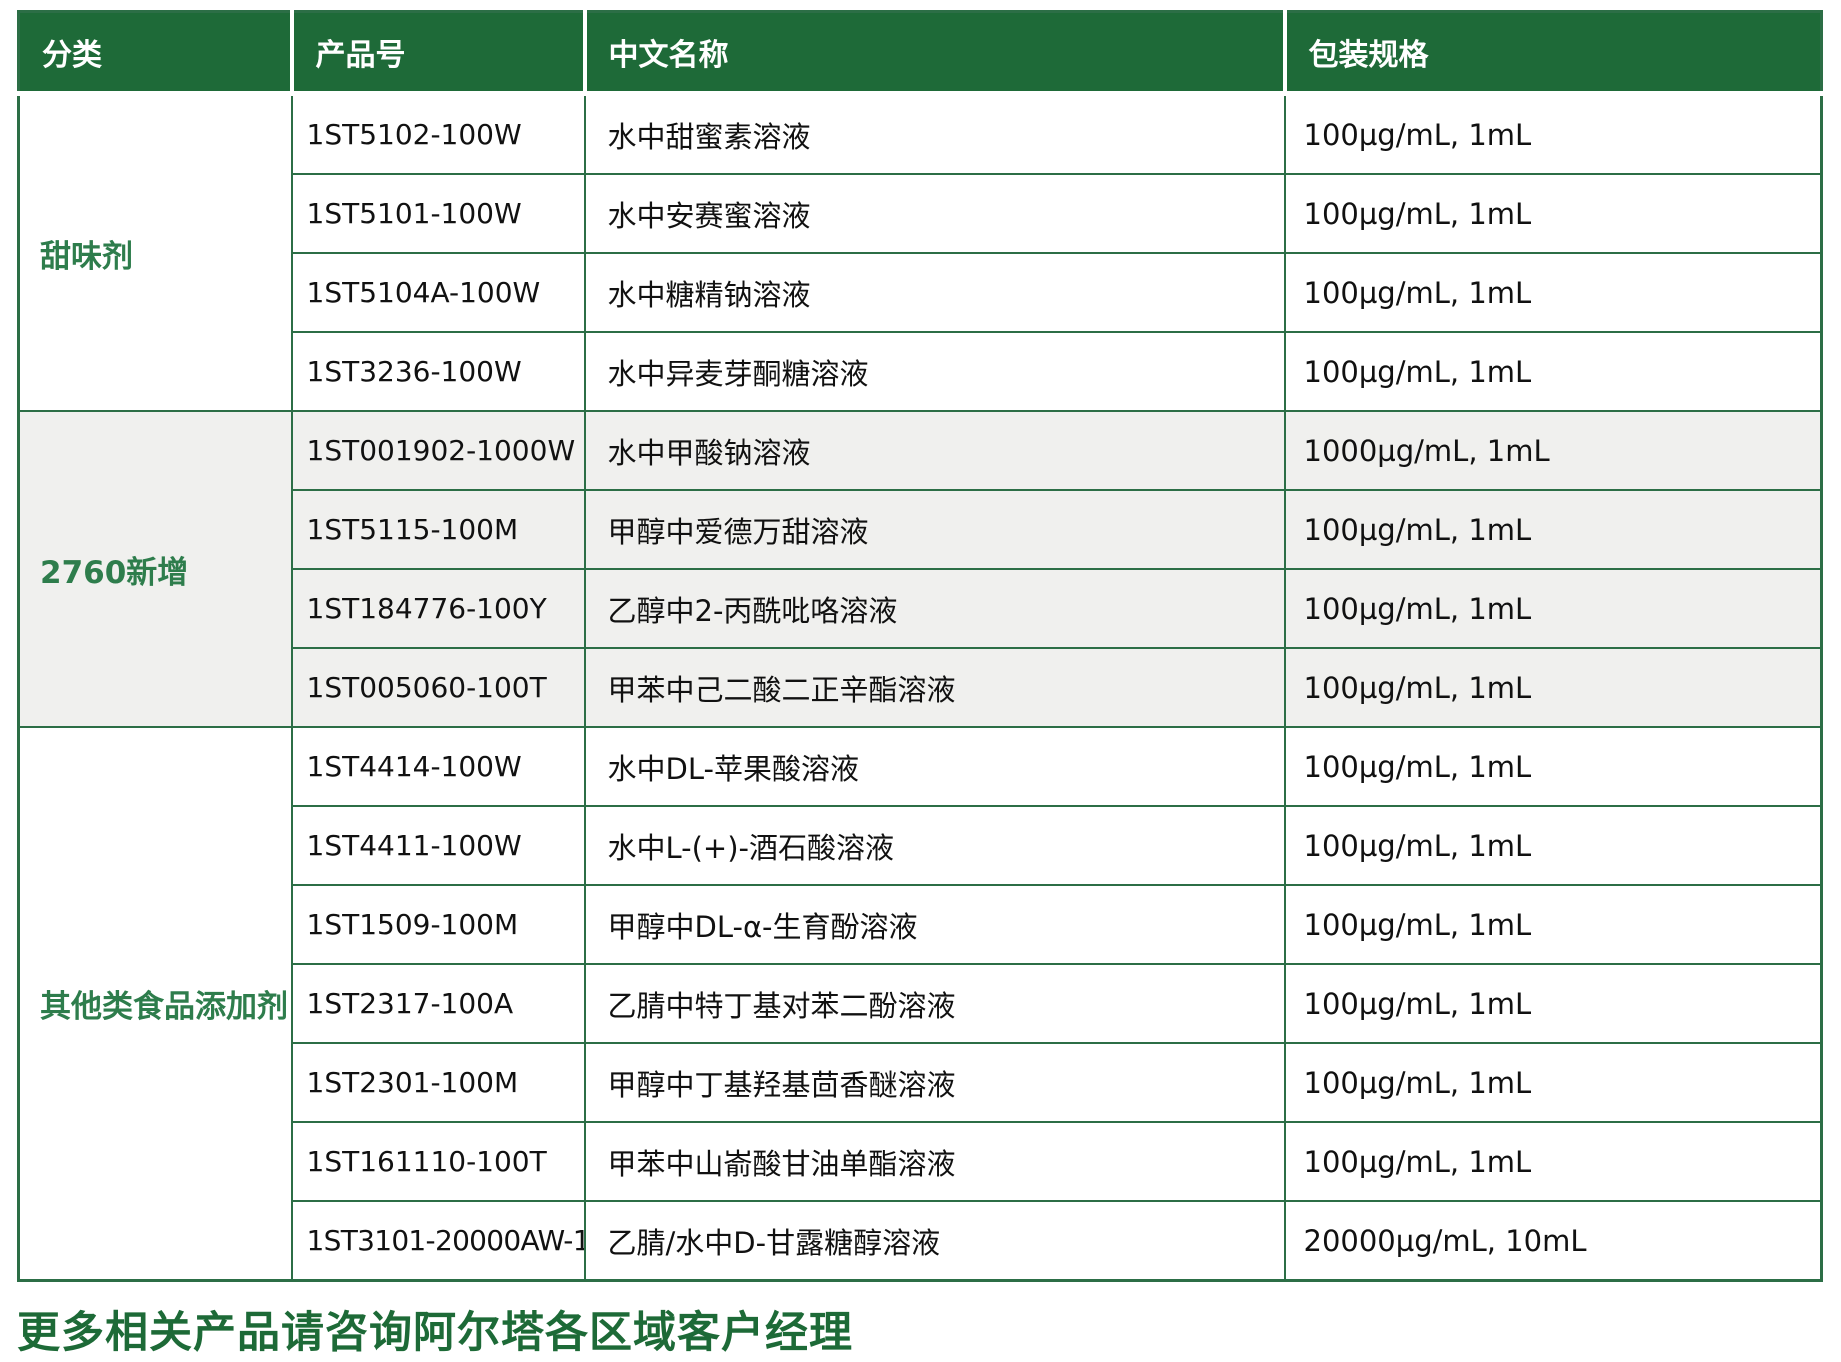 The width and height of the screenshot is (1841, 1362). I want to click on footer-note: 更多相关产品请咨询阿尔塔各区域客户经理, so click(435, 1333).